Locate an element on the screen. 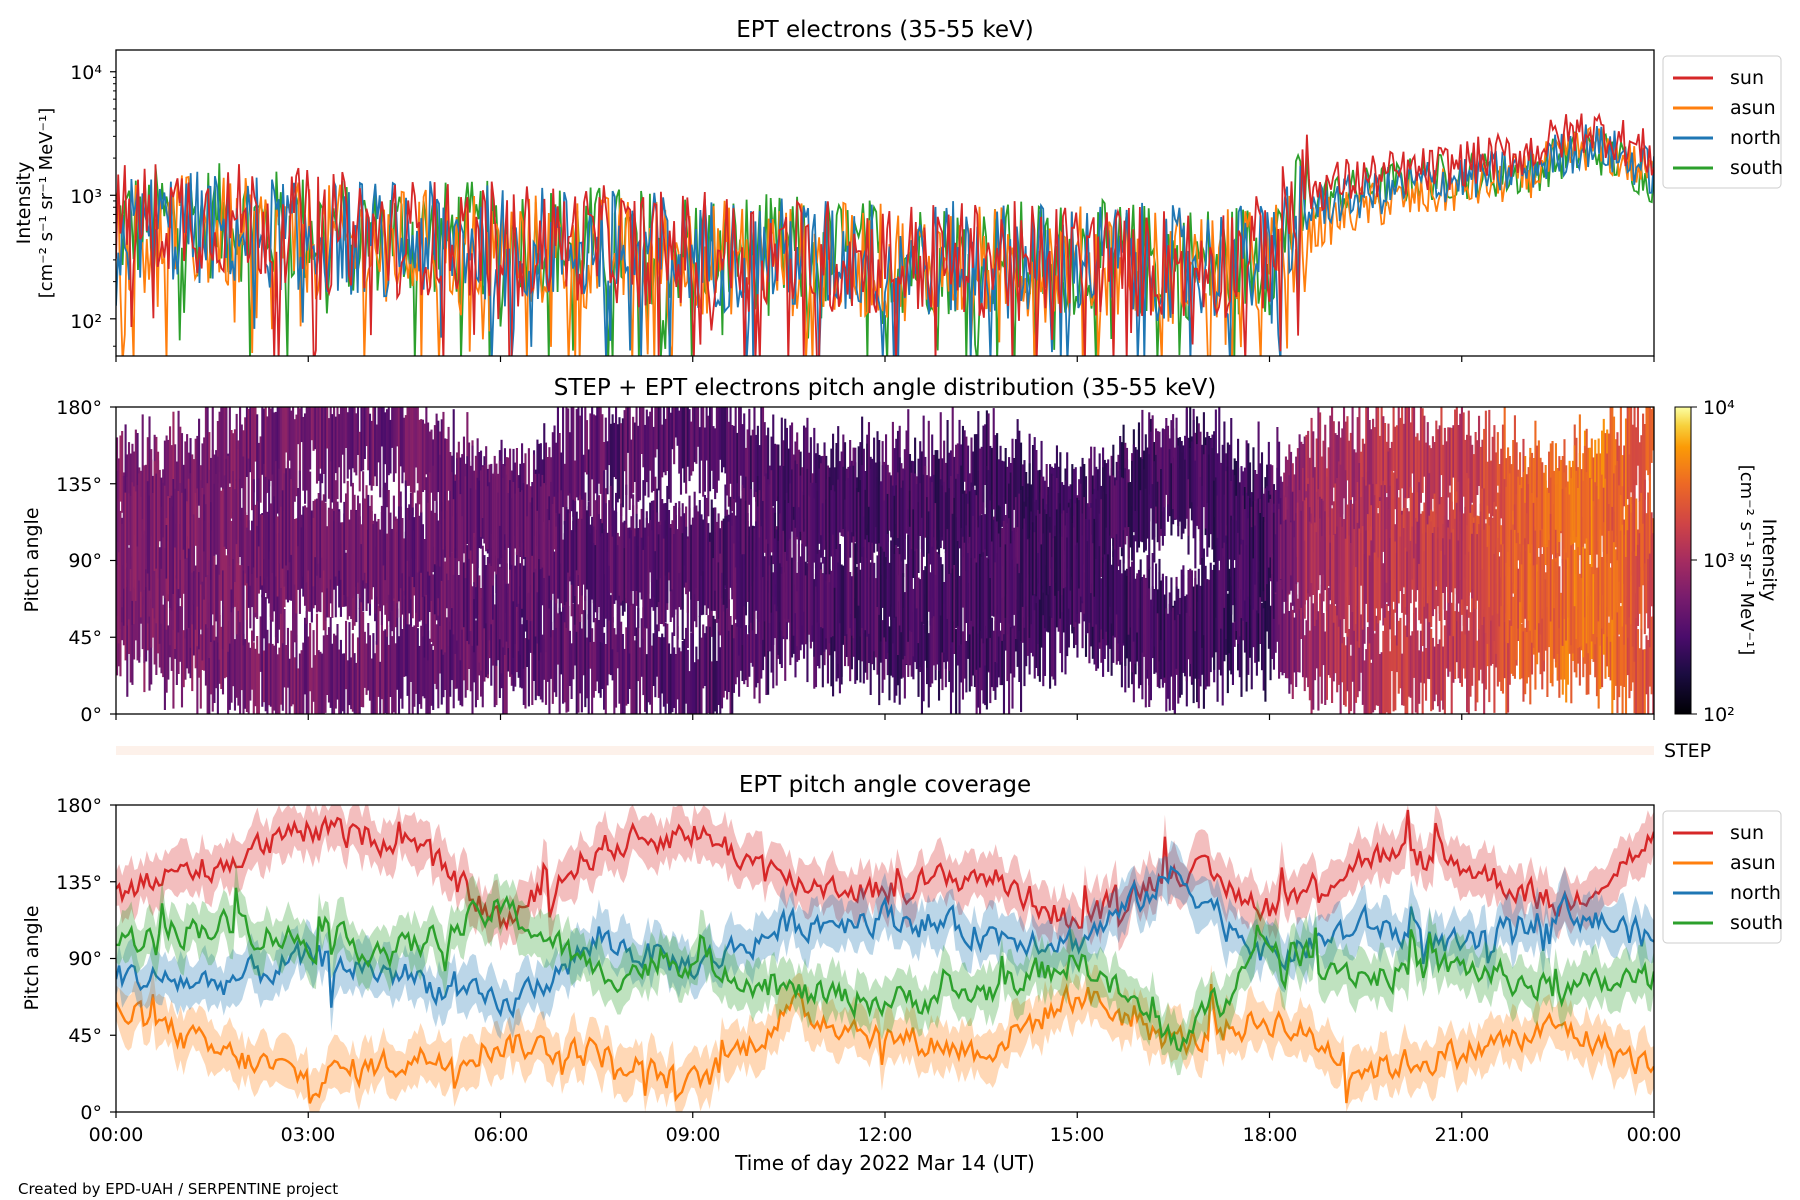 Image resolution: width=1800 pixels, height=1200 pixels. legend-label-north: north is located at coordinates (1755, 138).